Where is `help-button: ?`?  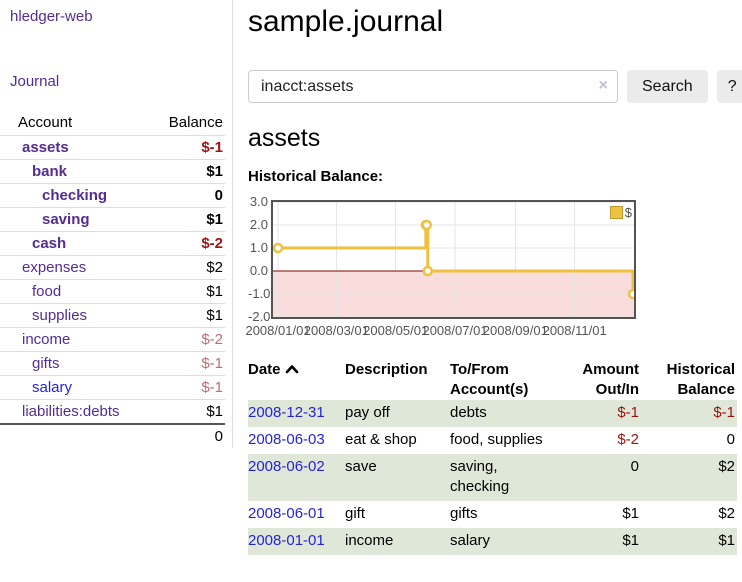 help-button: ? is located at coordinates (729, 86).